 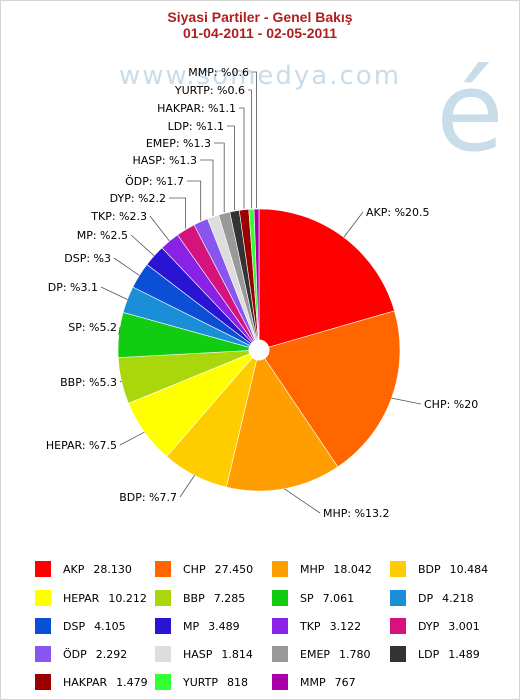 What do you see at coordinates (194, 598) in the screenshot?
I see `legend-label: BBP` at bounding box center [194, 598].